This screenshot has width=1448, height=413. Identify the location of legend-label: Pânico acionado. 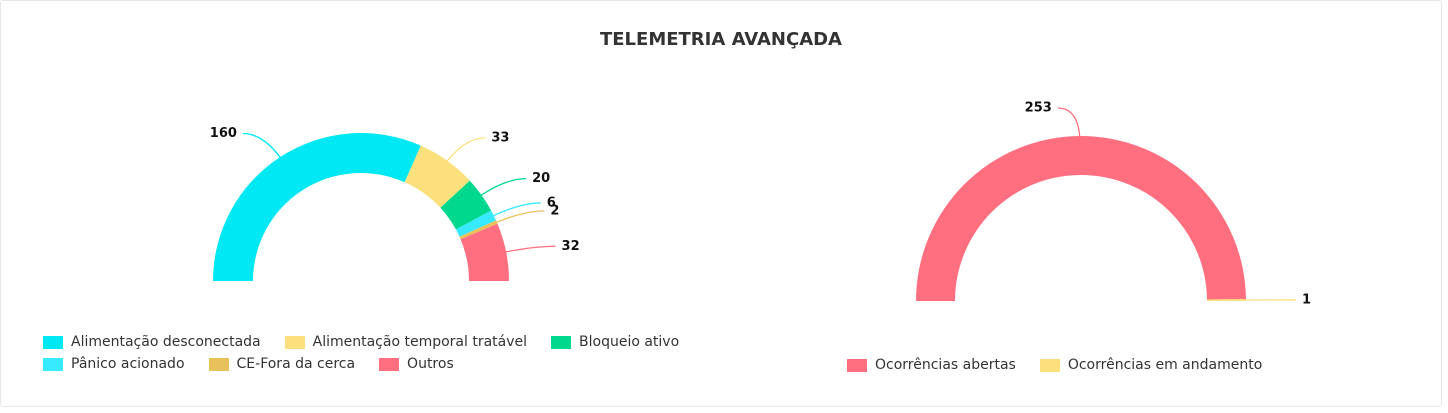
(128, 364).